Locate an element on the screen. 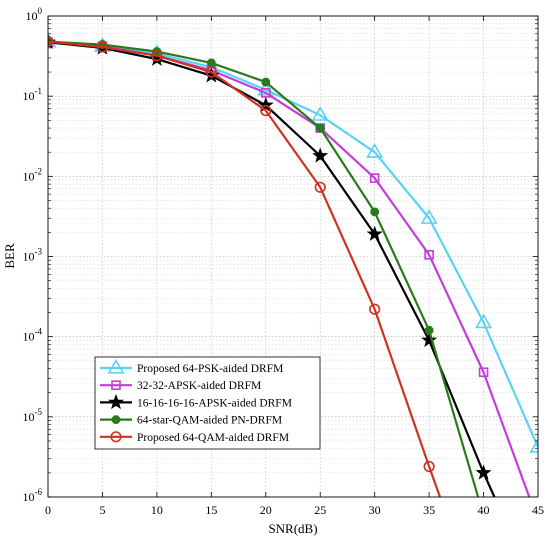 This screenshot has width=550, height=542. x-tick-label: 5 is located at coordinates (102, 510).